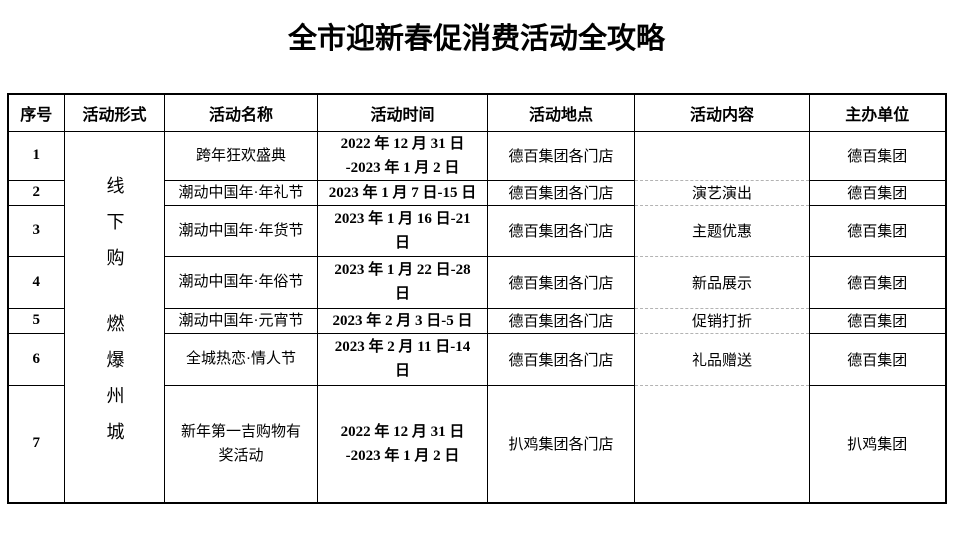  Describe the element at coordinates (561, 112) in the screenshot. I see `col-header-place: 活动地点` at that location.